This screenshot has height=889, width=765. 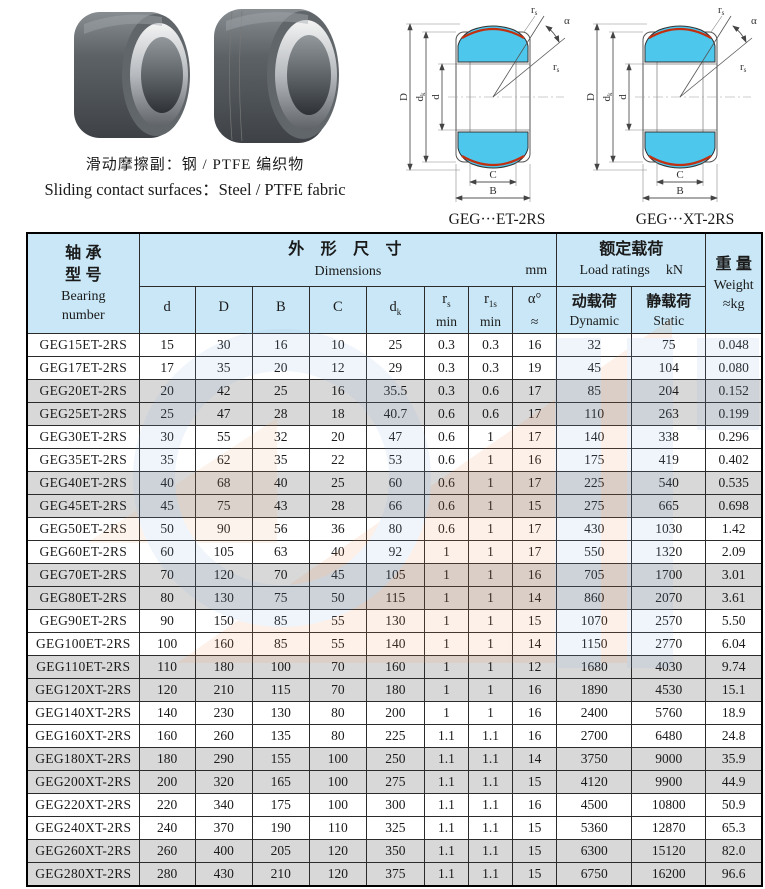 I want to click on cell-weight: 0.402, so click(x=734, y=460).